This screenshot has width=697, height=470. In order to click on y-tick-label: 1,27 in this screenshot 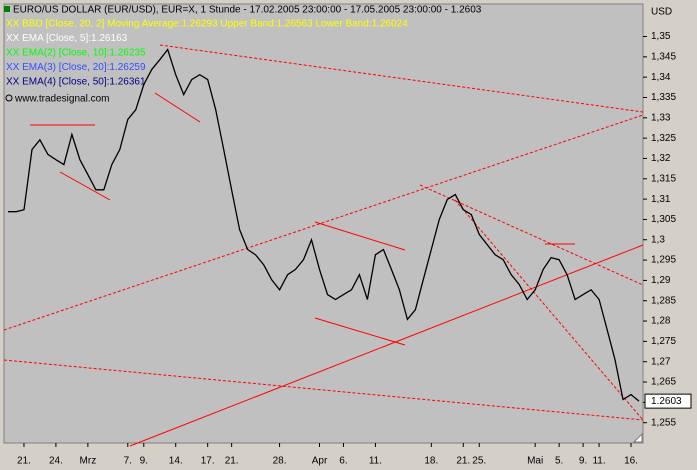, I will do `click(661, 361)`.